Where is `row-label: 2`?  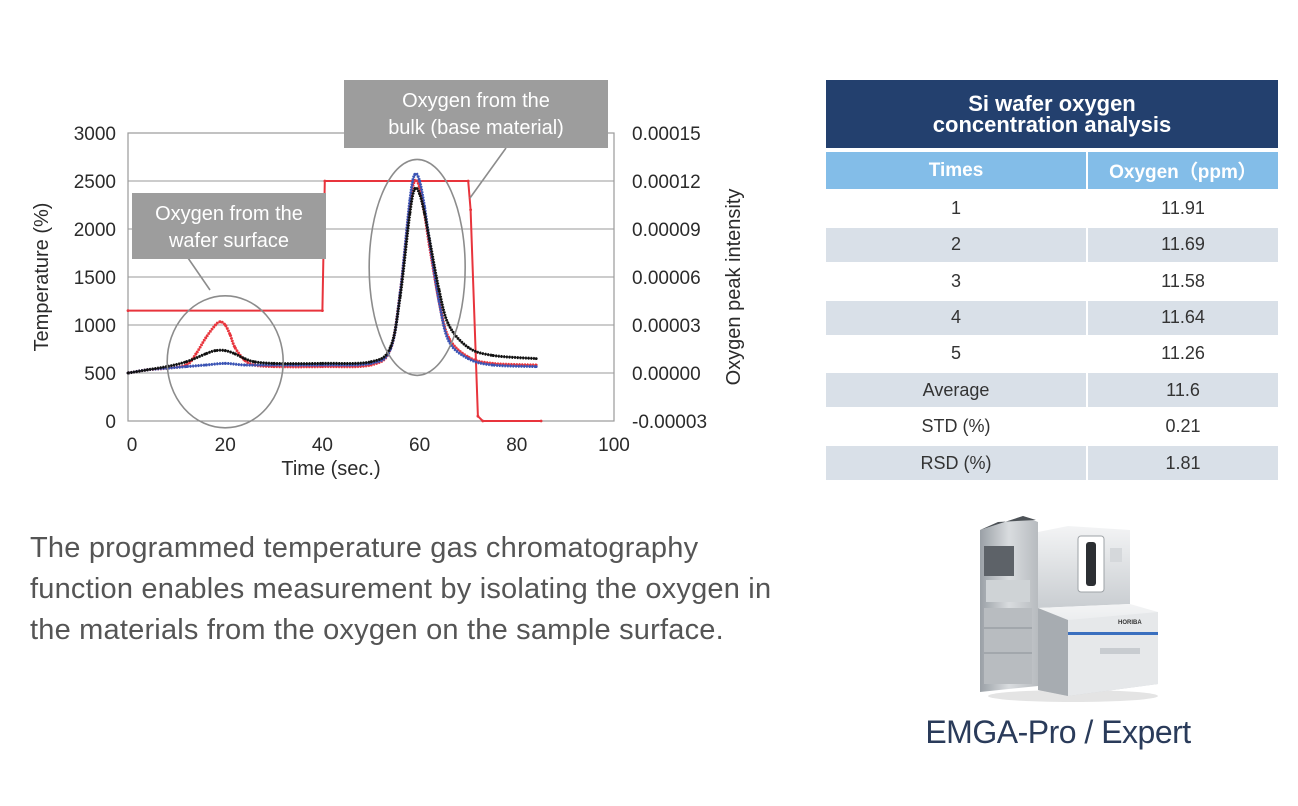
row-label: 2 is located at coordinates (956, 244).